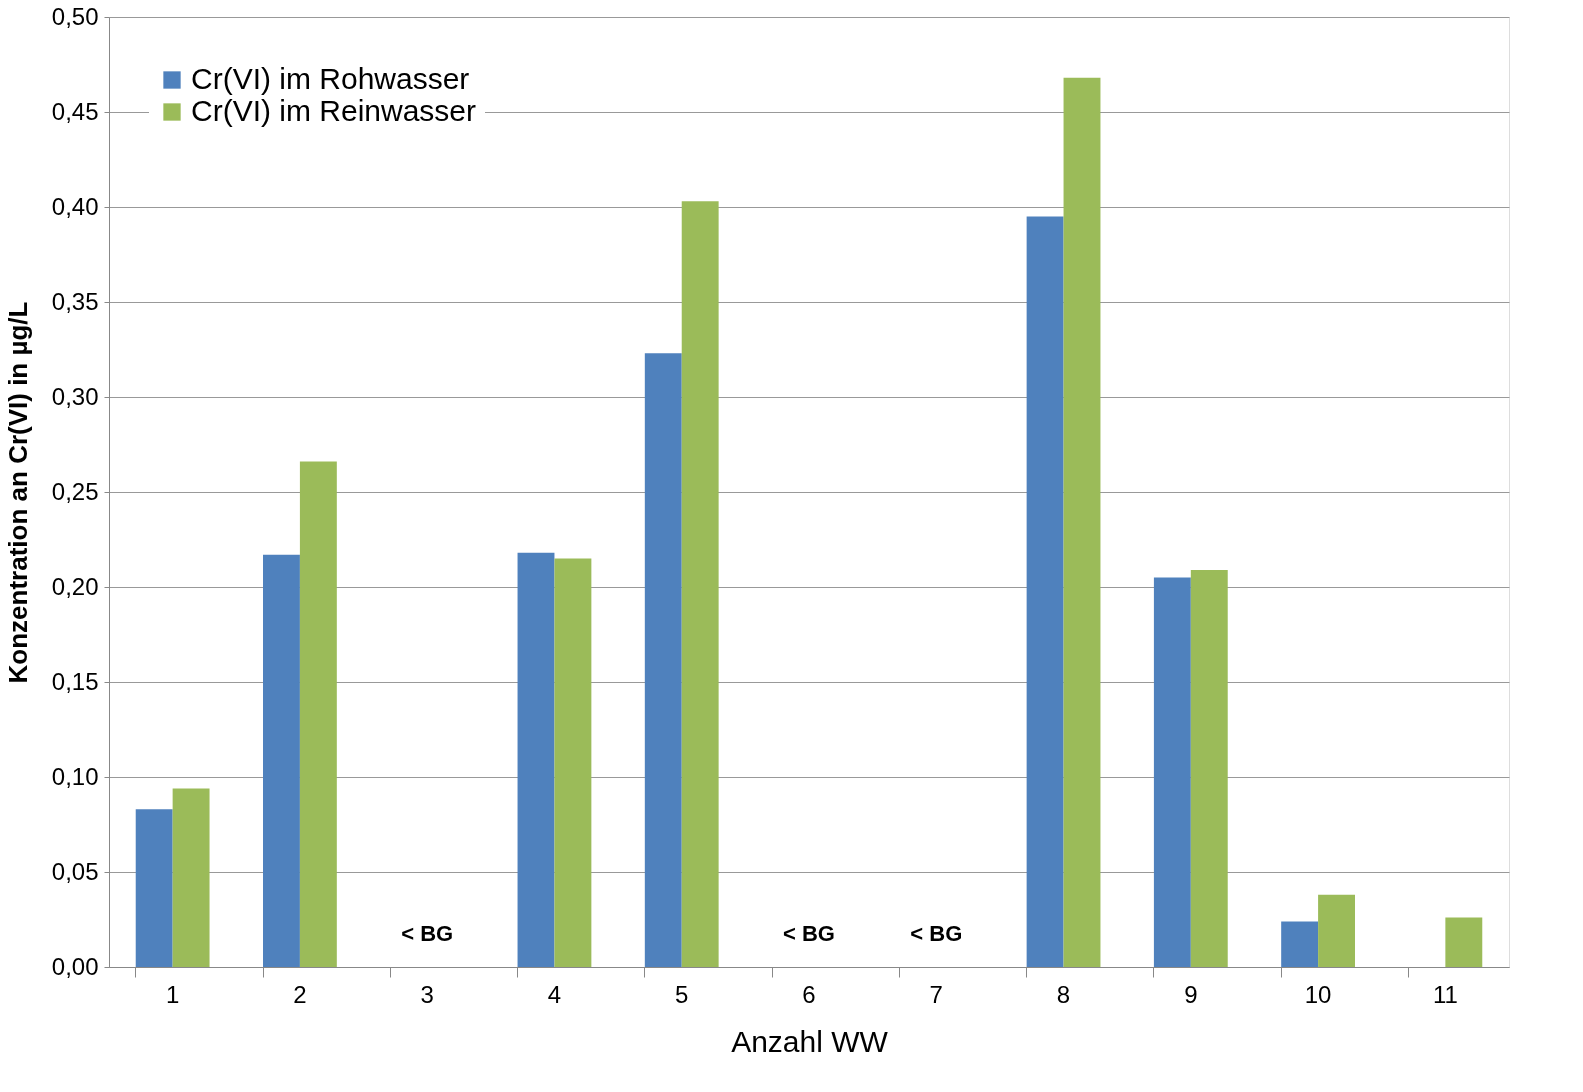 The width and height of the screenshot is (1583, 1092). Describe the element at coordinates (427, 994) in the screenshot. I see `x-tick-label: 3` at that location.